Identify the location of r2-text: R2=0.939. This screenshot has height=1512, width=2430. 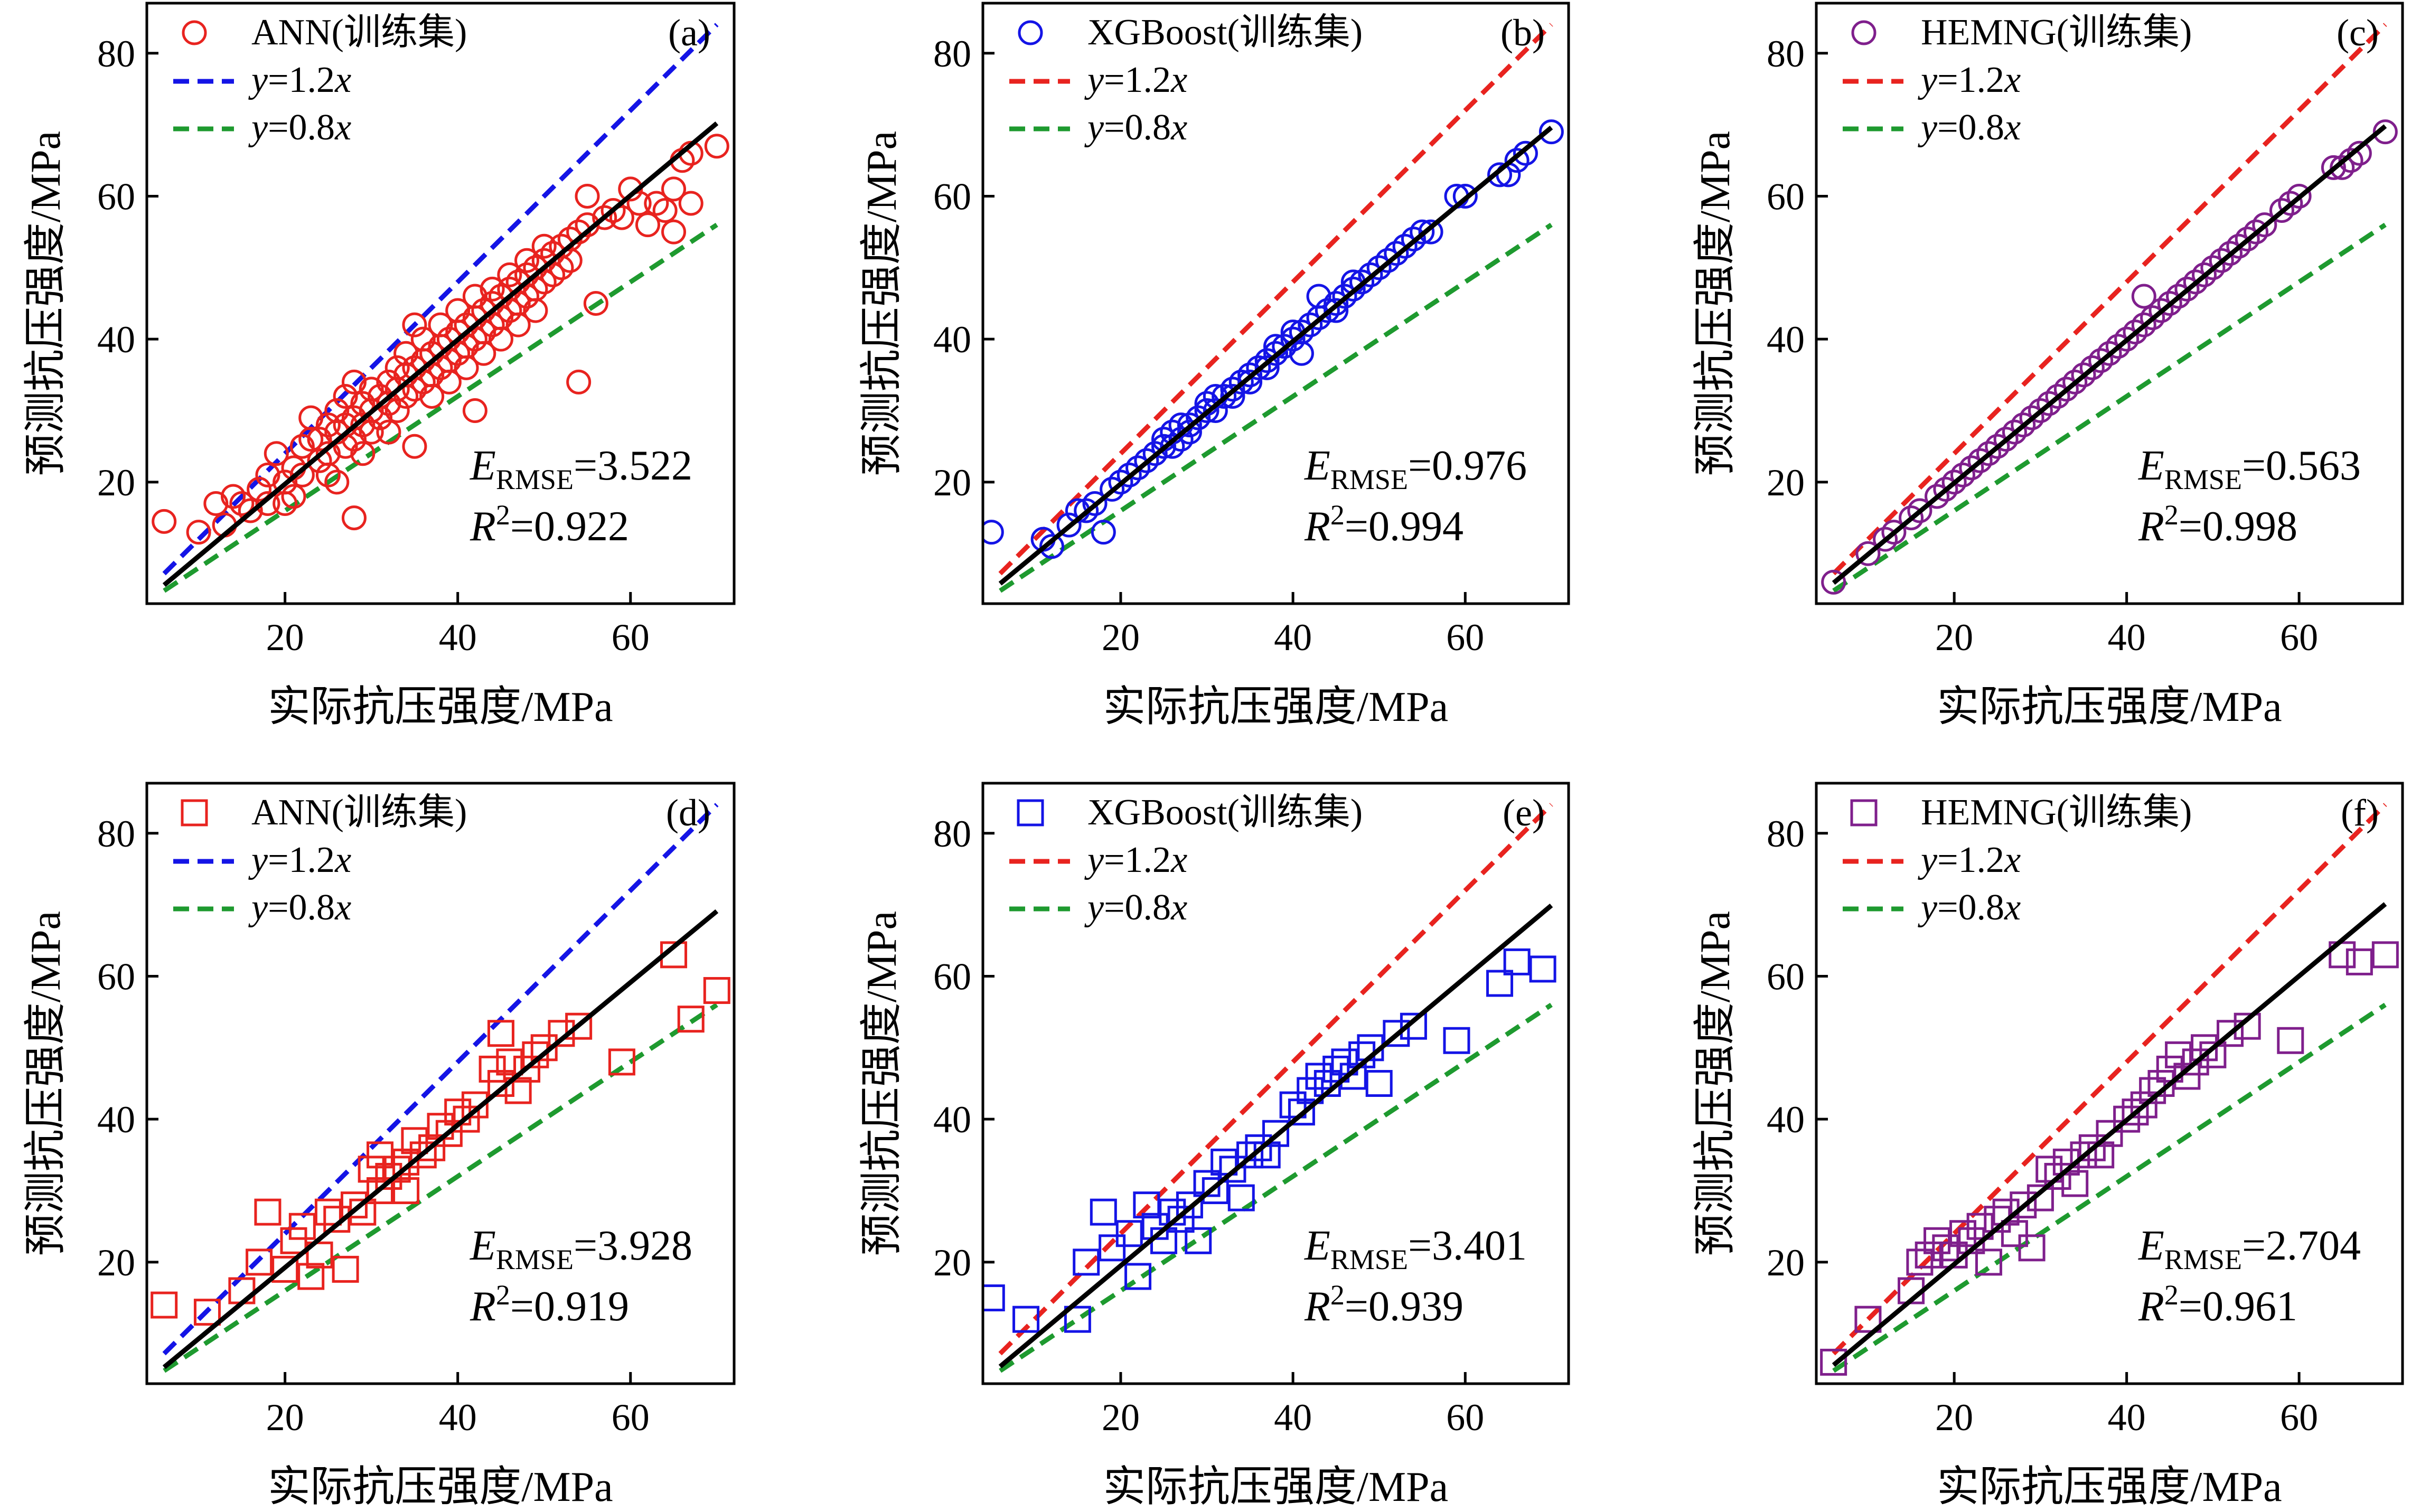
(1384, 1304).